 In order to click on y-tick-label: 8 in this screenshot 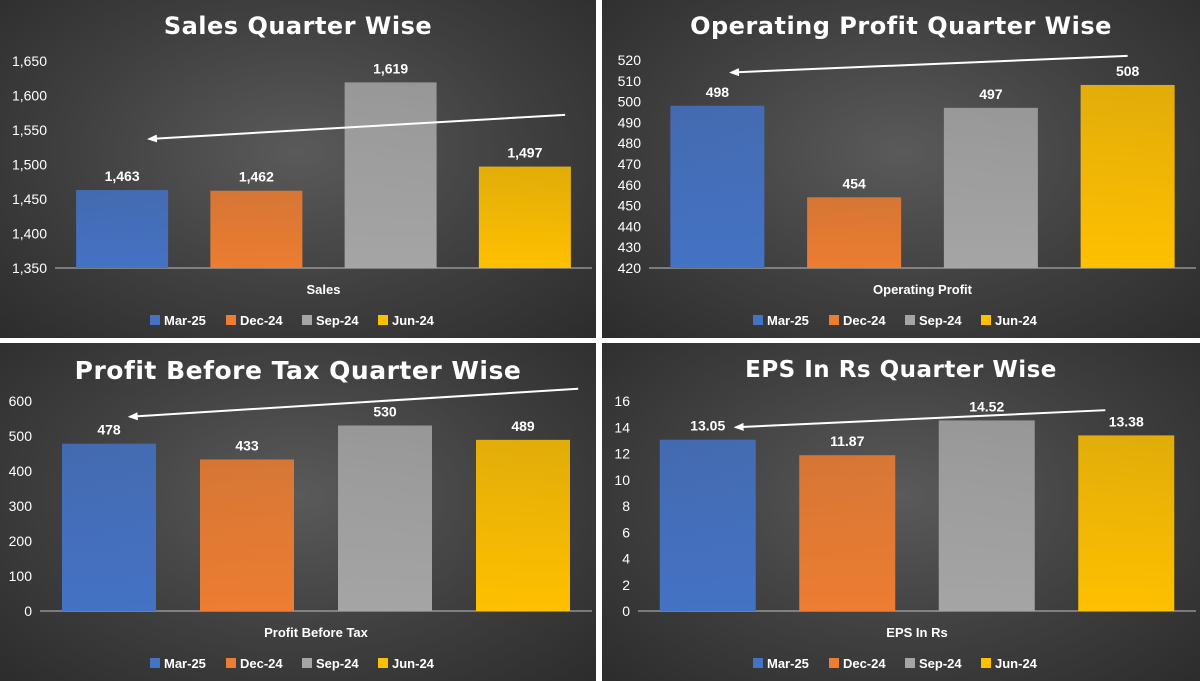, I will do `click(626, 506)`.